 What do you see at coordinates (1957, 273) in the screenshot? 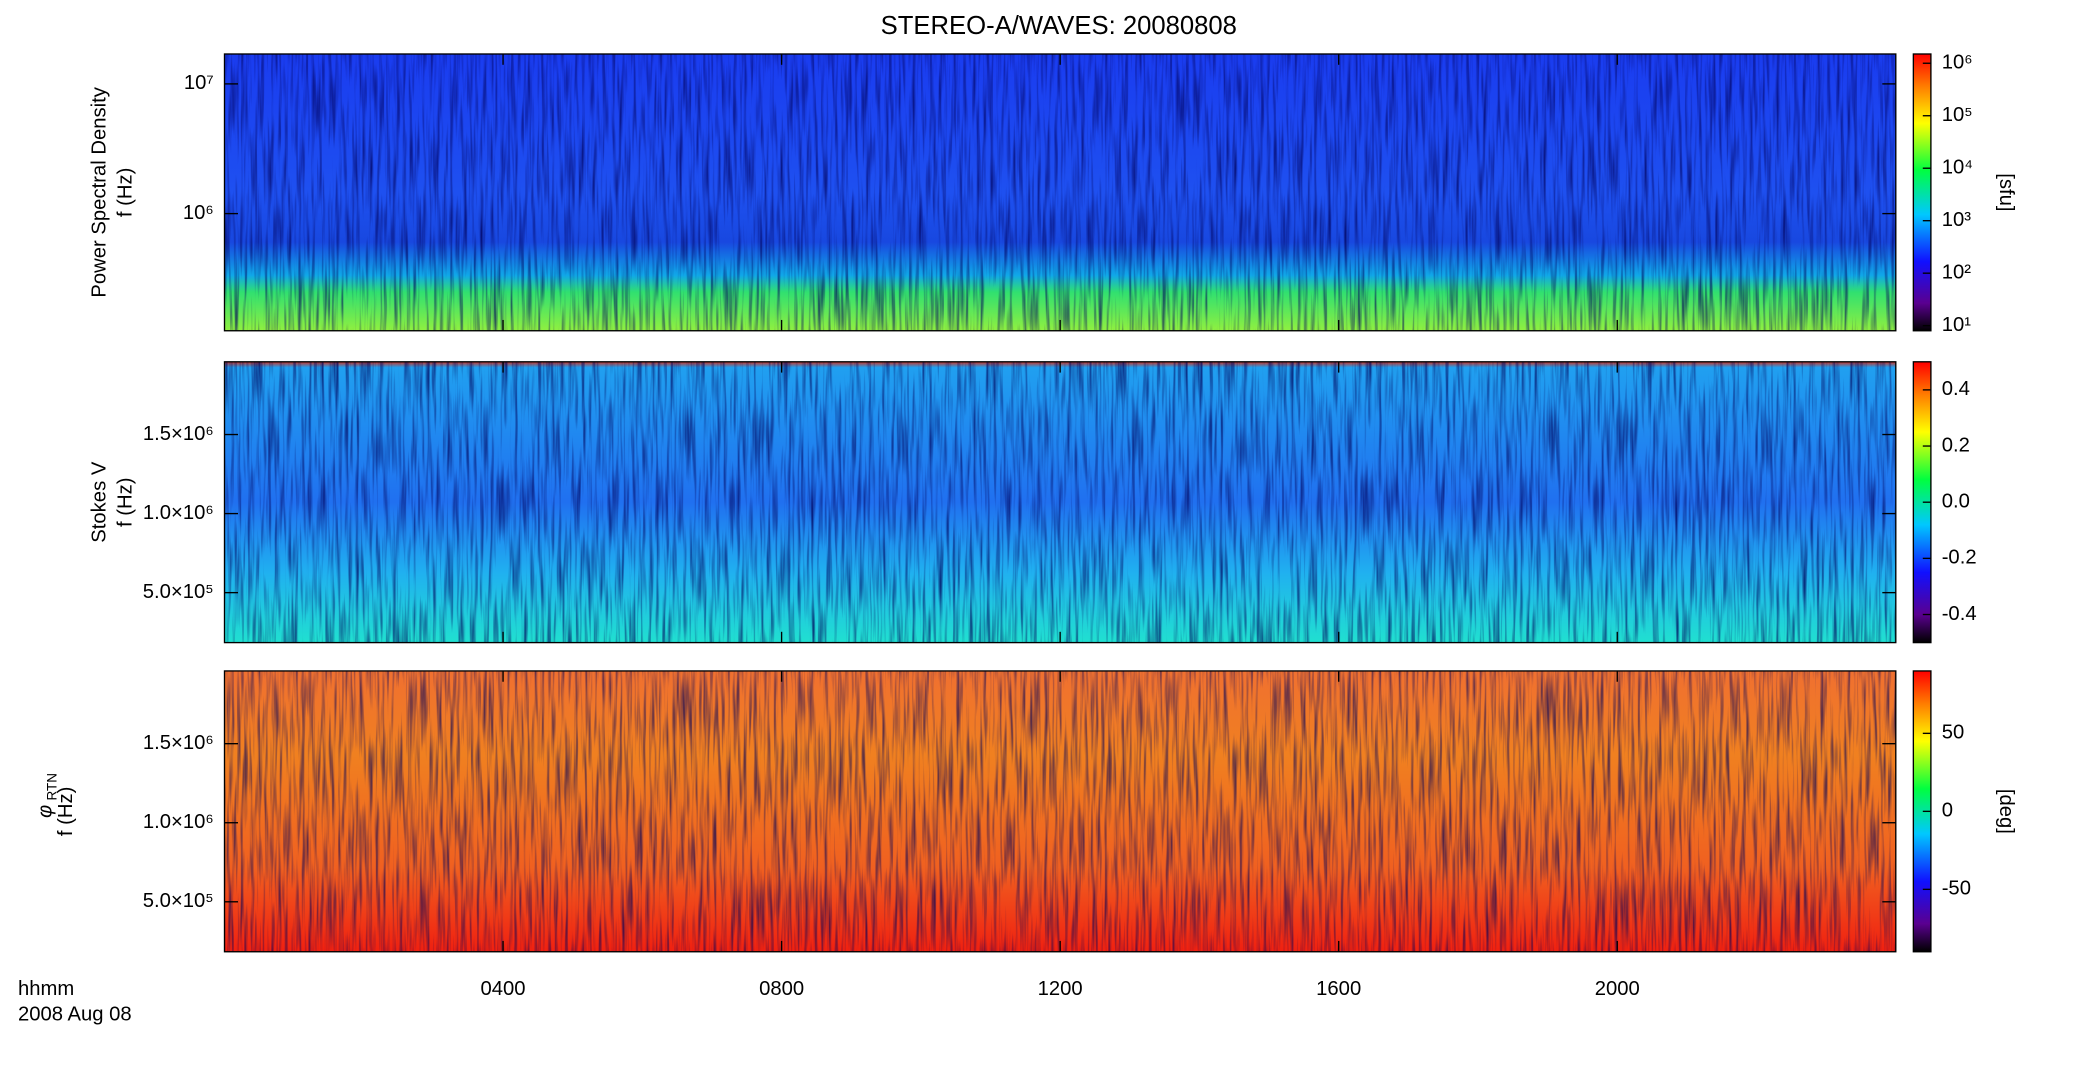
I see `colorbar-tick-label: 10²` at bounding box center [1957, 273].